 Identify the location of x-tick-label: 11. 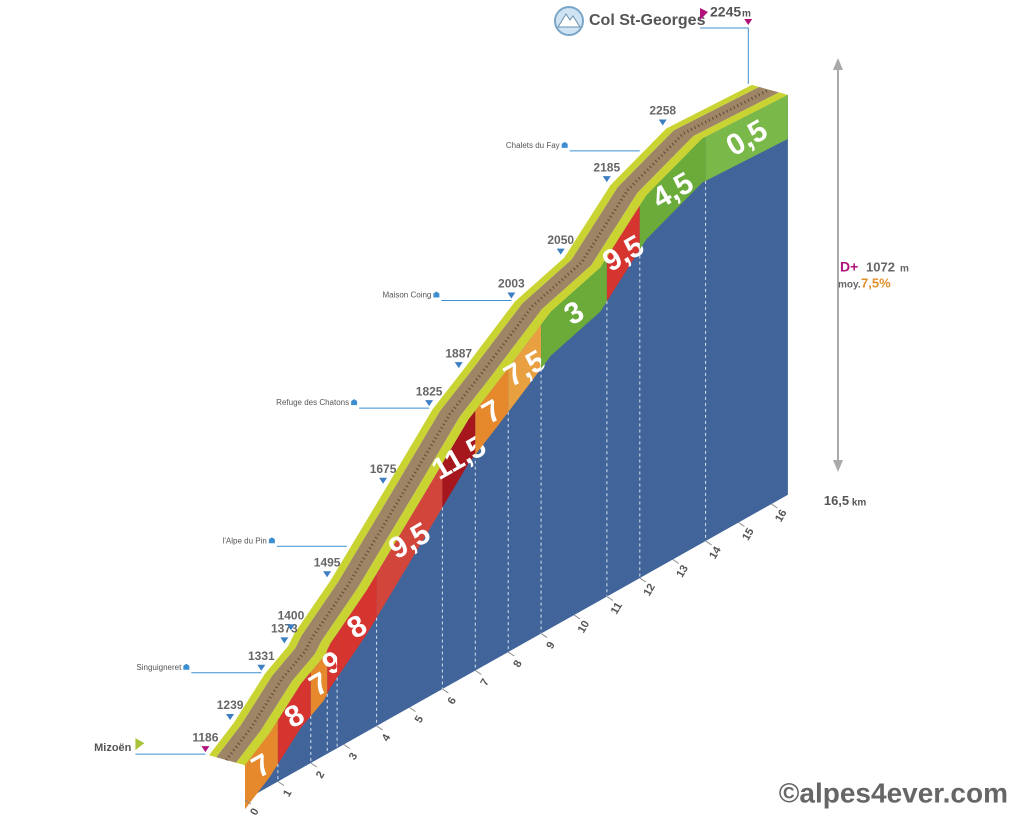
(617, 608).